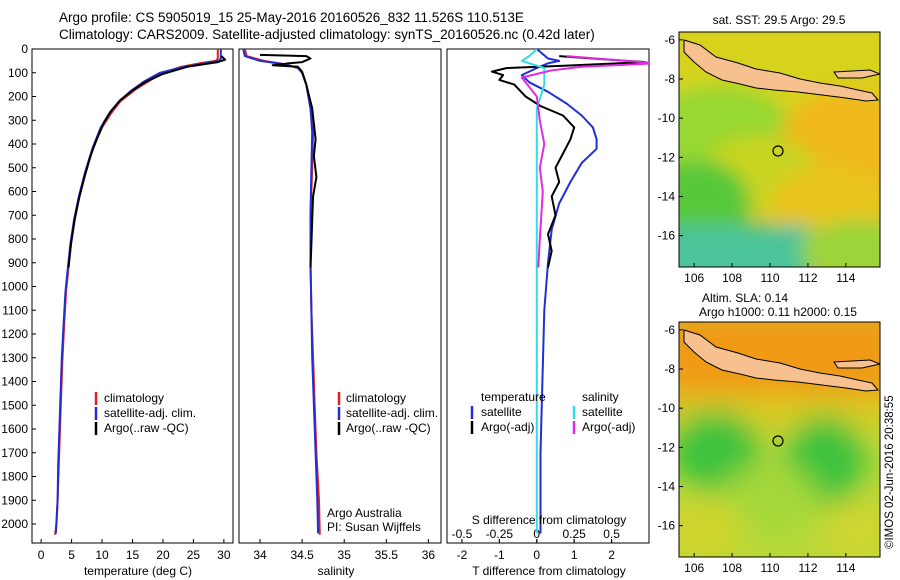 The image size is (900, 580). I want to click on x-tick-label: 30, so click(224, 555).